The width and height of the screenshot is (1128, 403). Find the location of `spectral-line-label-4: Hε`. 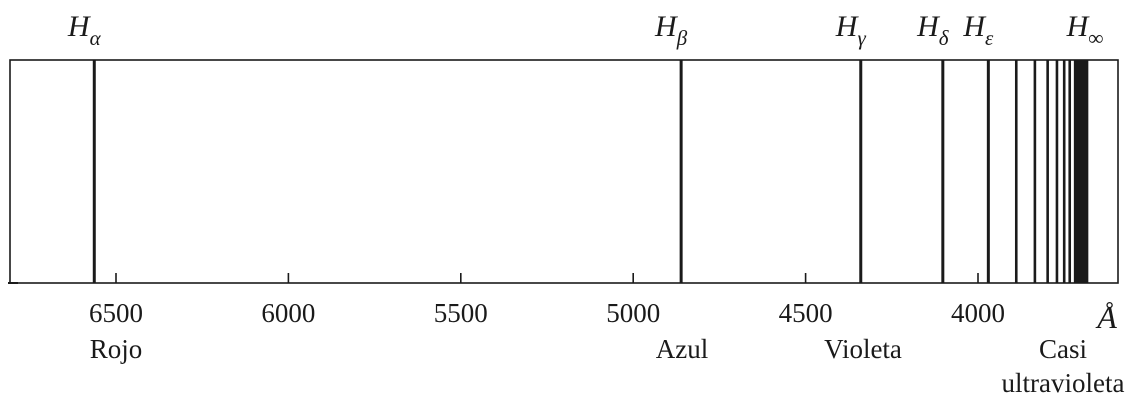

spectral-line-label-4: Hε is located at coordinates (978, 30).